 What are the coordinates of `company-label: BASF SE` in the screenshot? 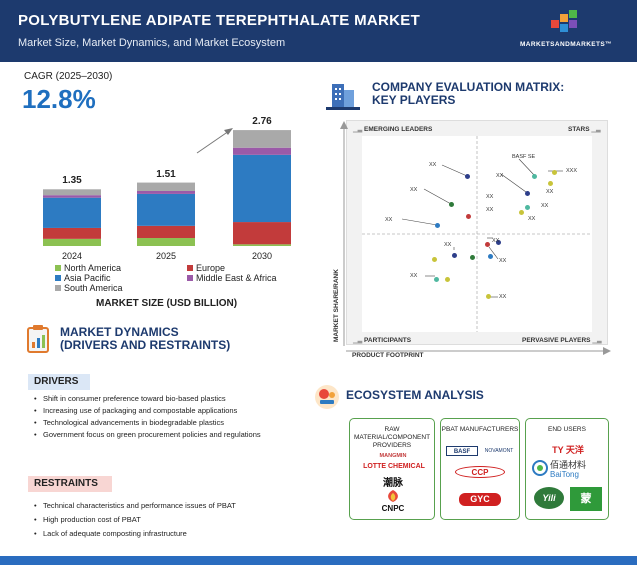 It's located at (524, 157).